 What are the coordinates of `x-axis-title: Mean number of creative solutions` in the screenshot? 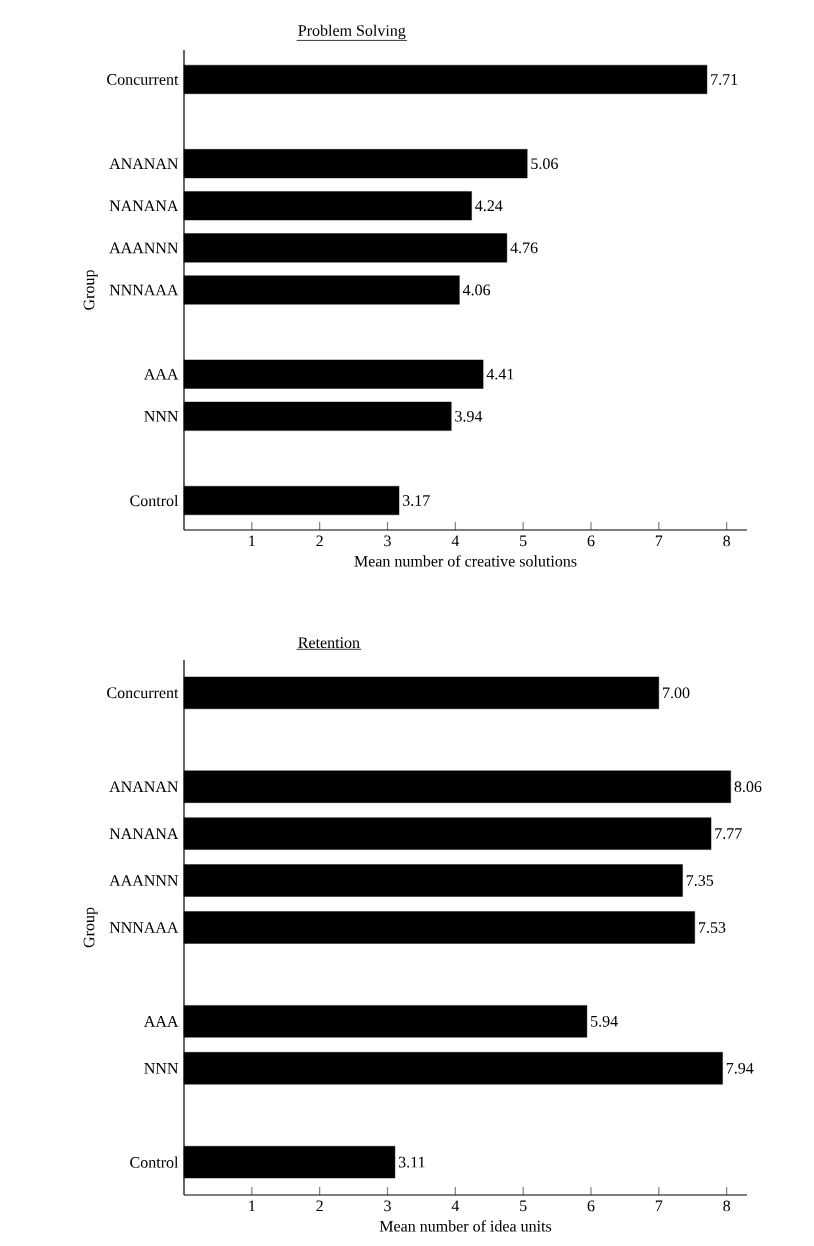 It's located at (465, 561).